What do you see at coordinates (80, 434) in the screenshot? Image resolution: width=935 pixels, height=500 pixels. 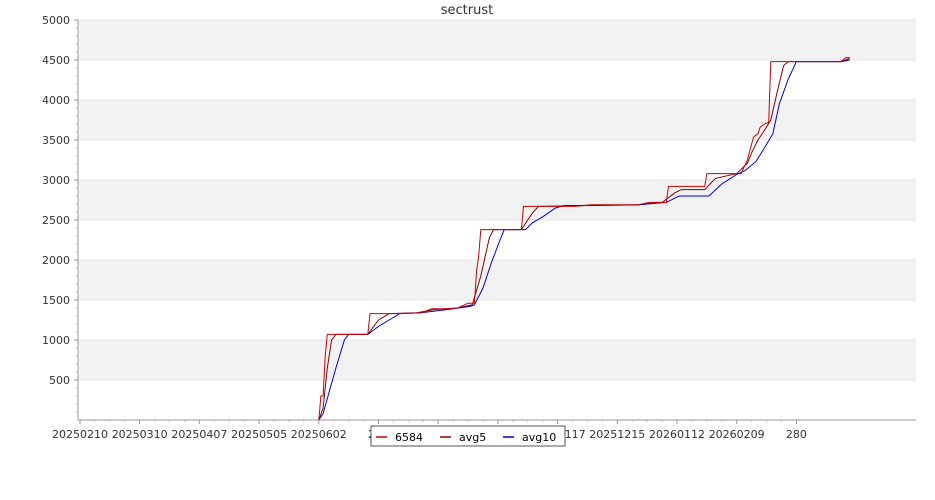 I see `x-tick-label: 20250210` at bounding box center [80, 434].